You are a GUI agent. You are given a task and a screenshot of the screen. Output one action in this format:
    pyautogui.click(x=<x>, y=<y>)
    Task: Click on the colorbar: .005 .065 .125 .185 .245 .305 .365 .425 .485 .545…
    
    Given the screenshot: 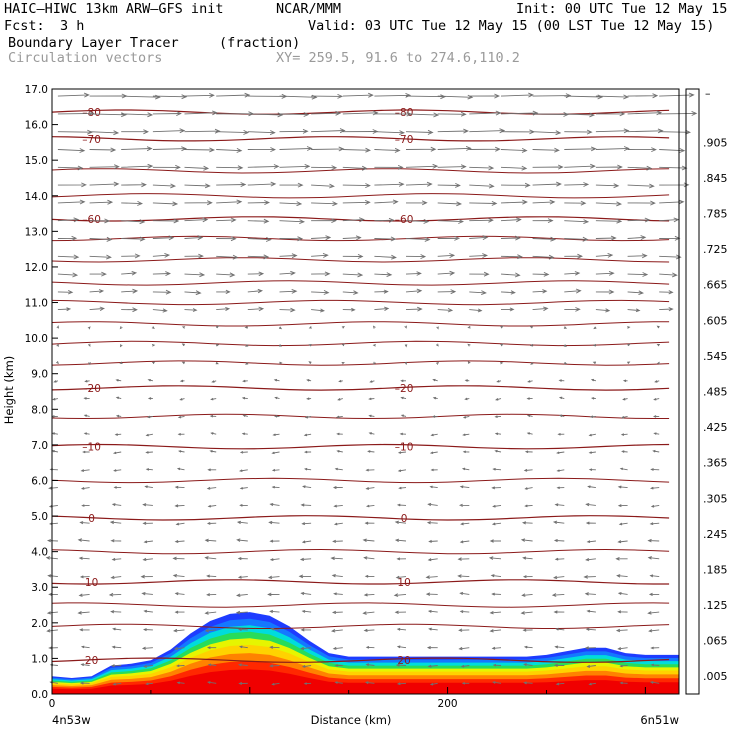 What is the action you would take?
    pyautogui.click(x=706, y=391)
    